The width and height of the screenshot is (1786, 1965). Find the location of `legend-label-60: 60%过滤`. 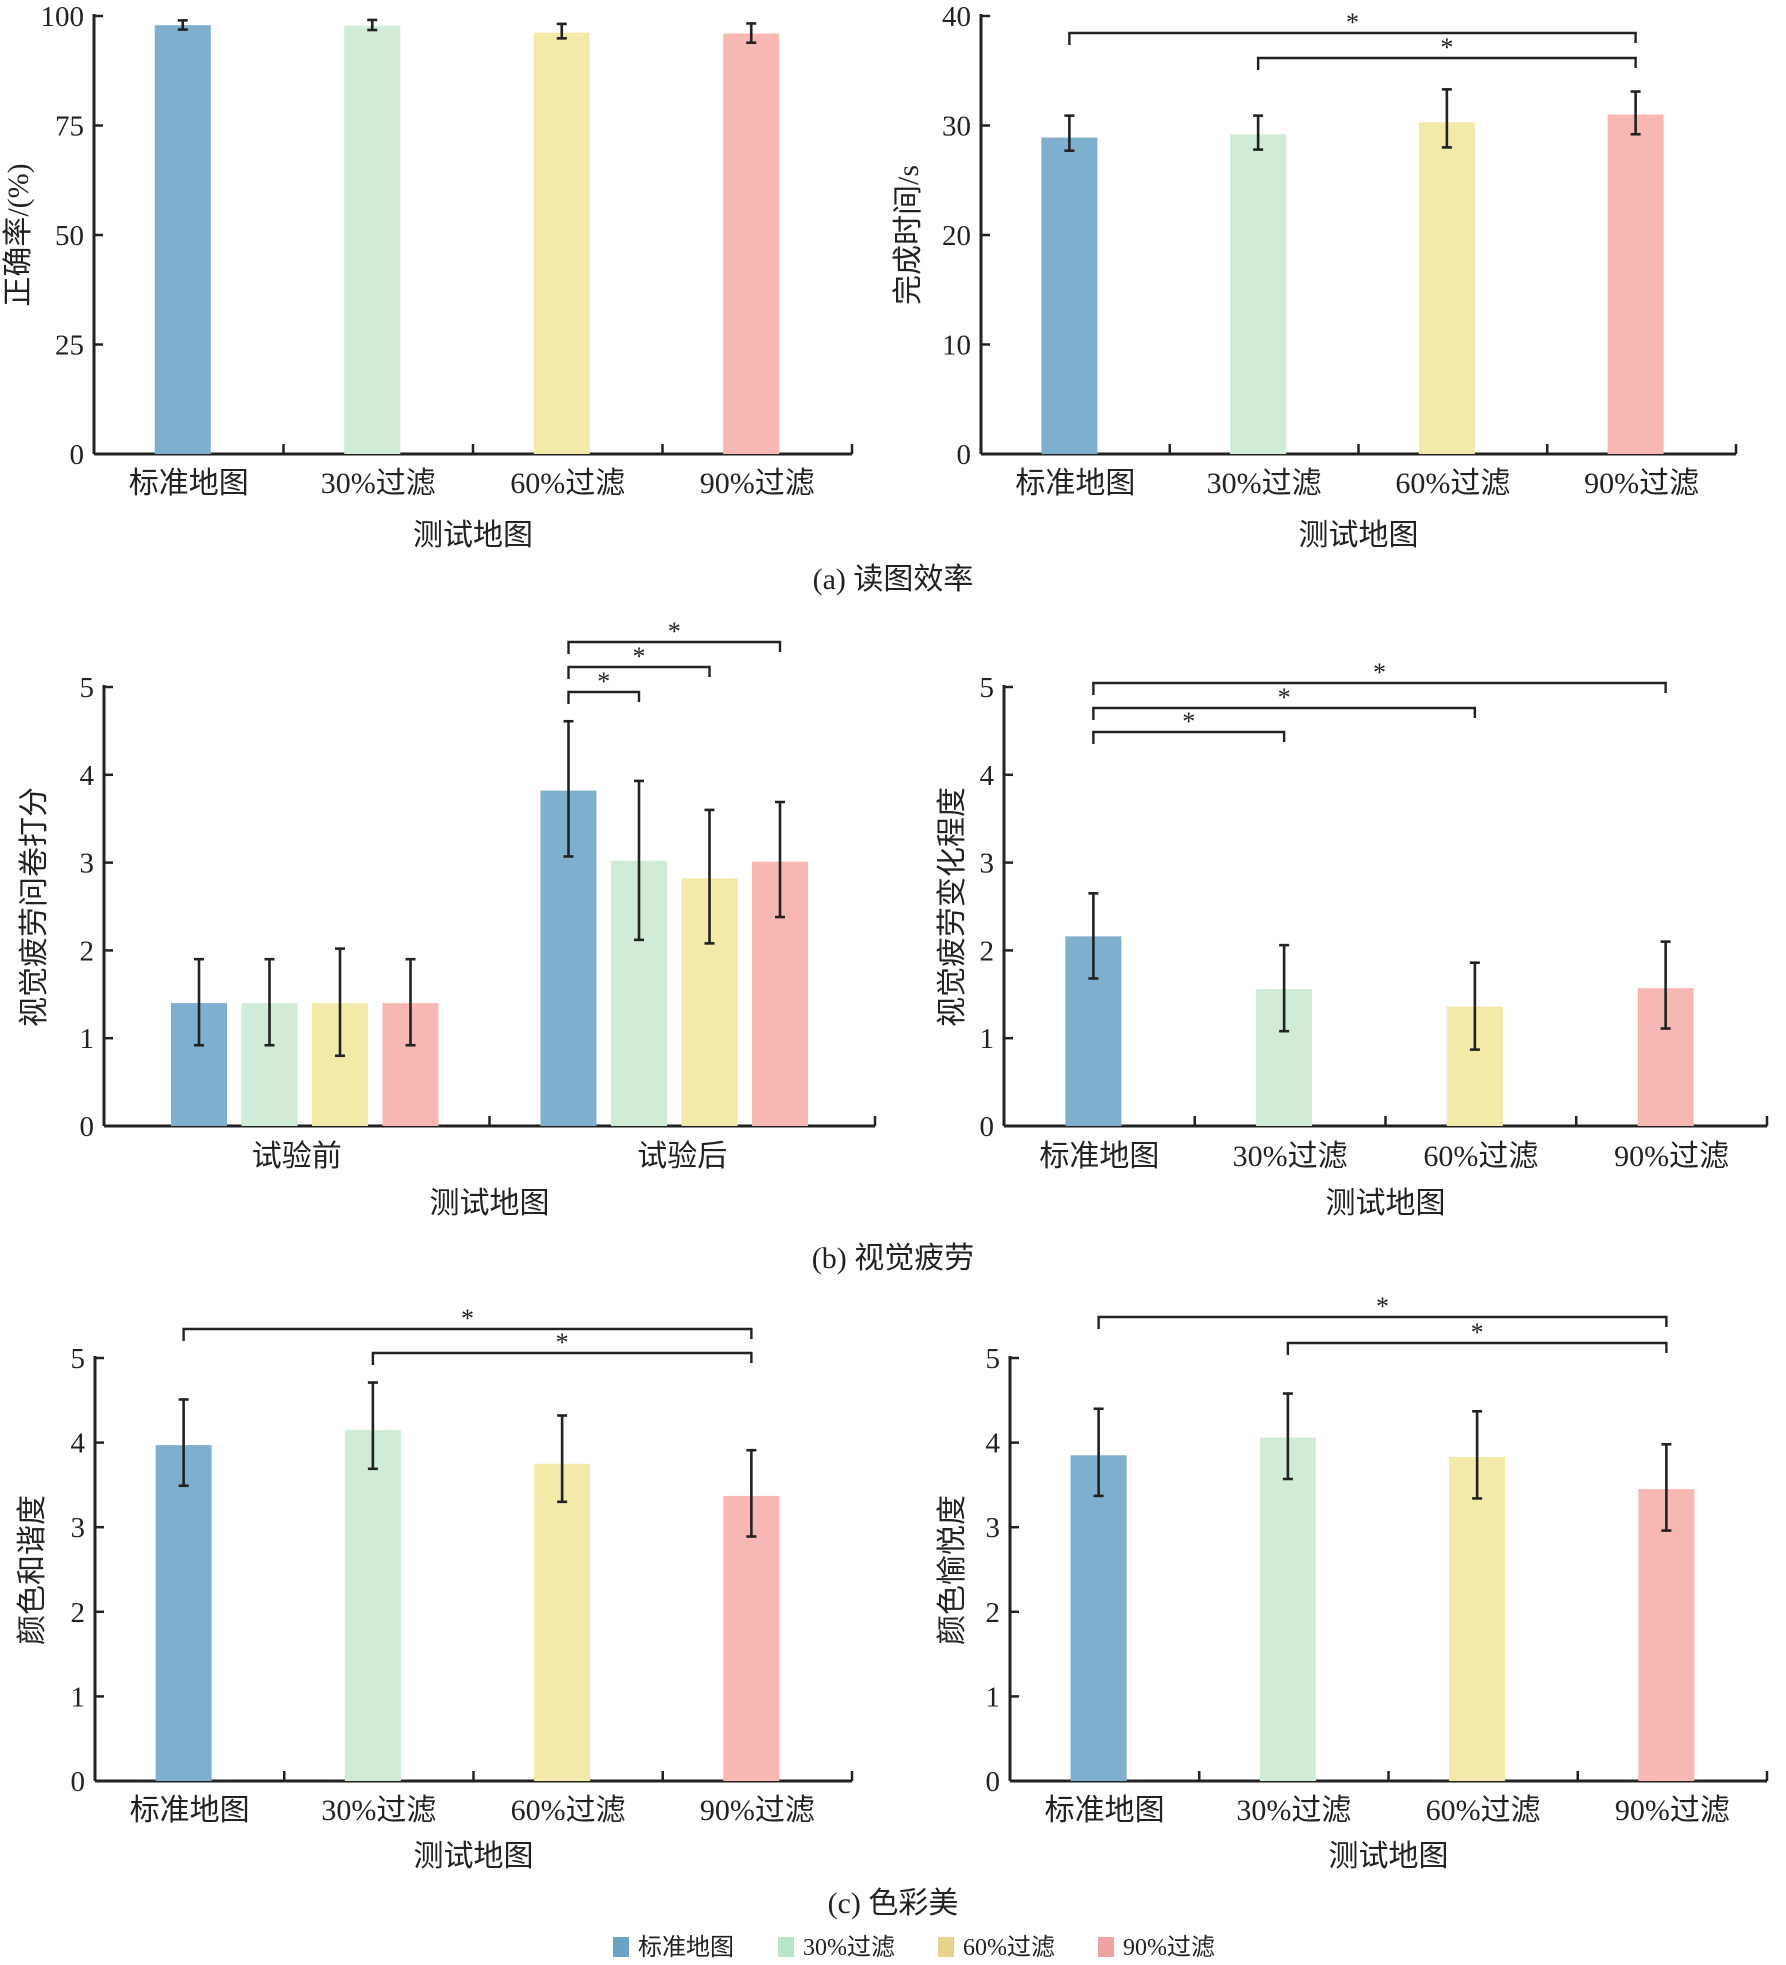

legend-label-60: 60%过滤 is located at coordinates (1009, 1947).